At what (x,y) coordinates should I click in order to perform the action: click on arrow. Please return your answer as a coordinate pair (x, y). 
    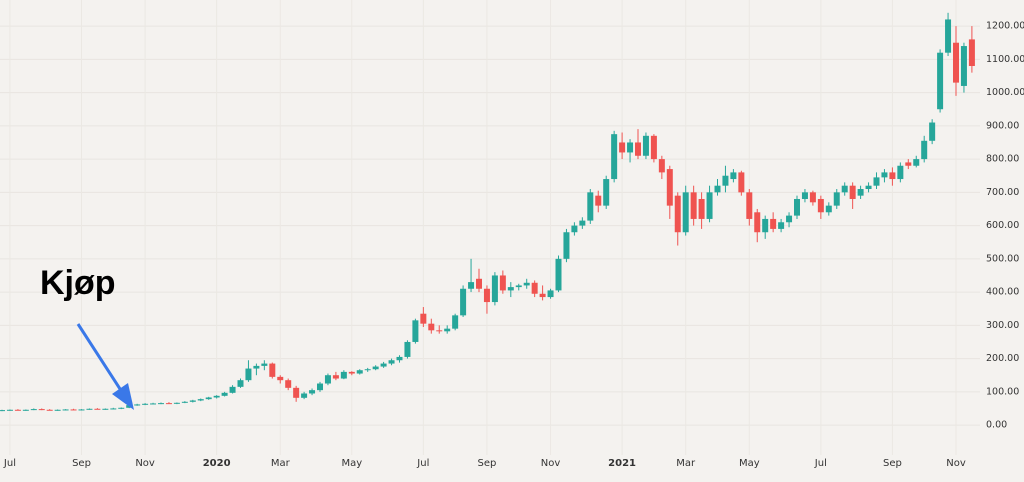
    Looking at the image, I should click on (105, 366).